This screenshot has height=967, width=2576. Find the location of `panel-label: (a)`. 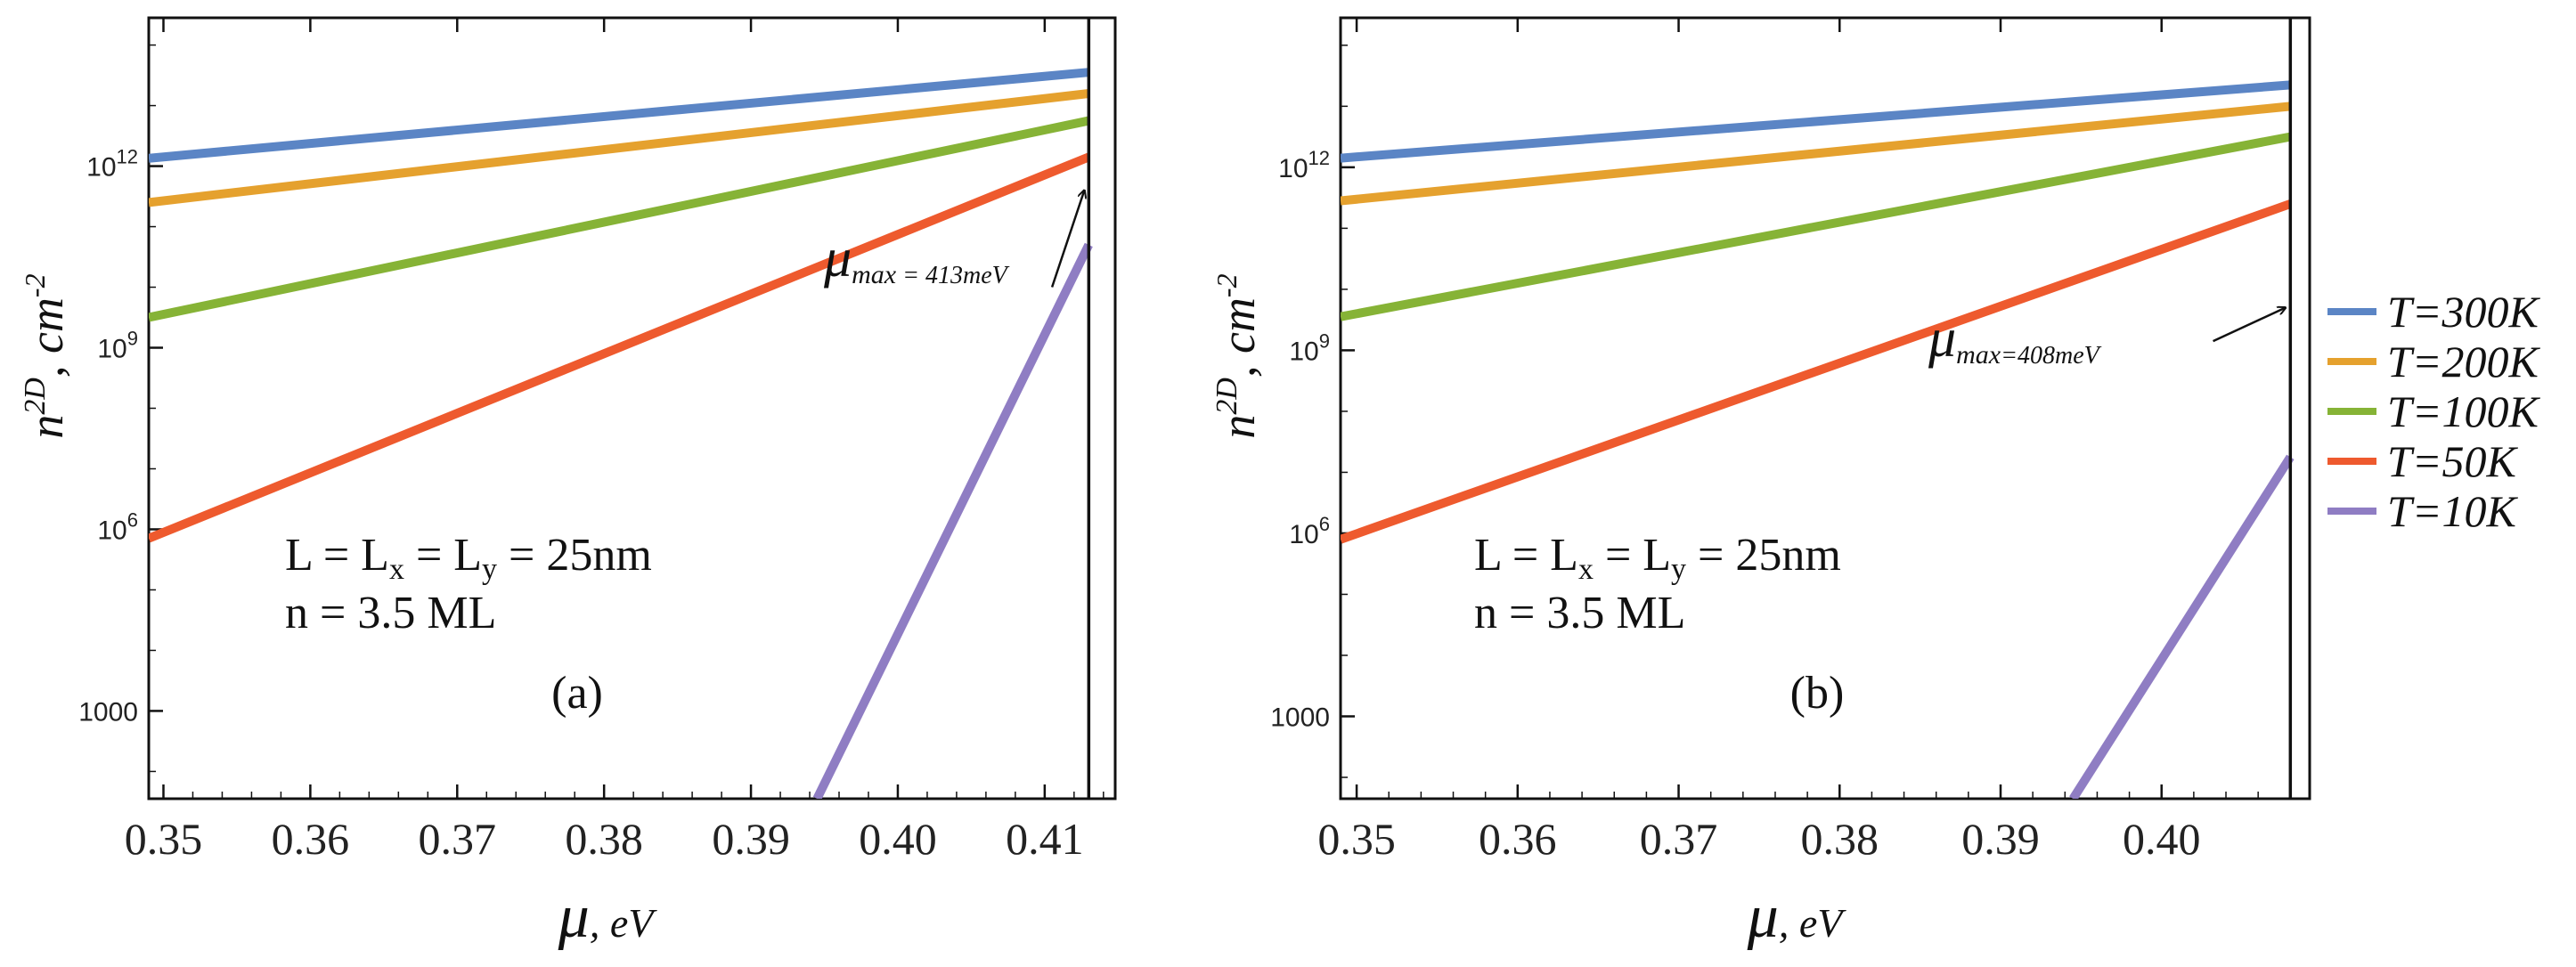

panel-label: (a) is located at coordinates (577, 693).